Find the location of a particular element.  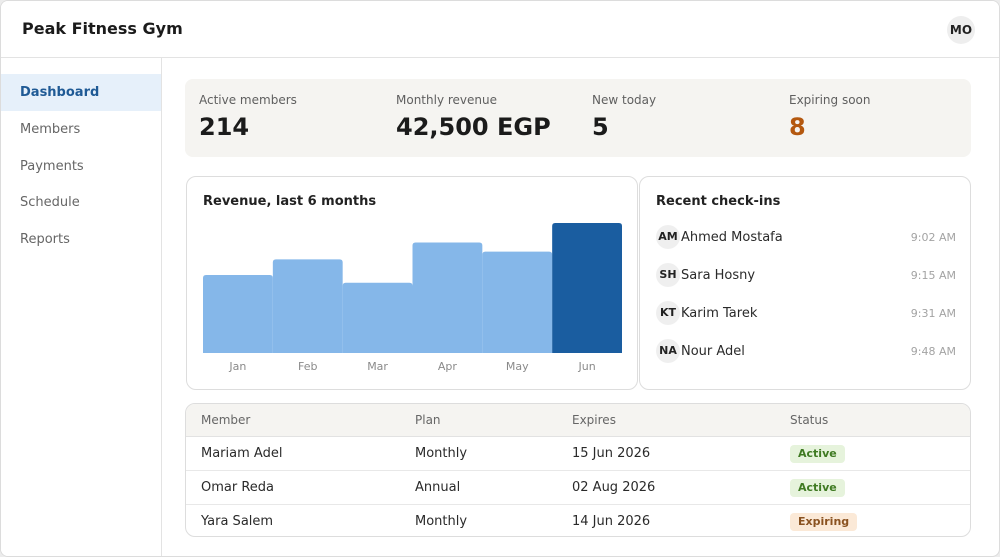

avatar: NA is located at coordinates (668, 351).